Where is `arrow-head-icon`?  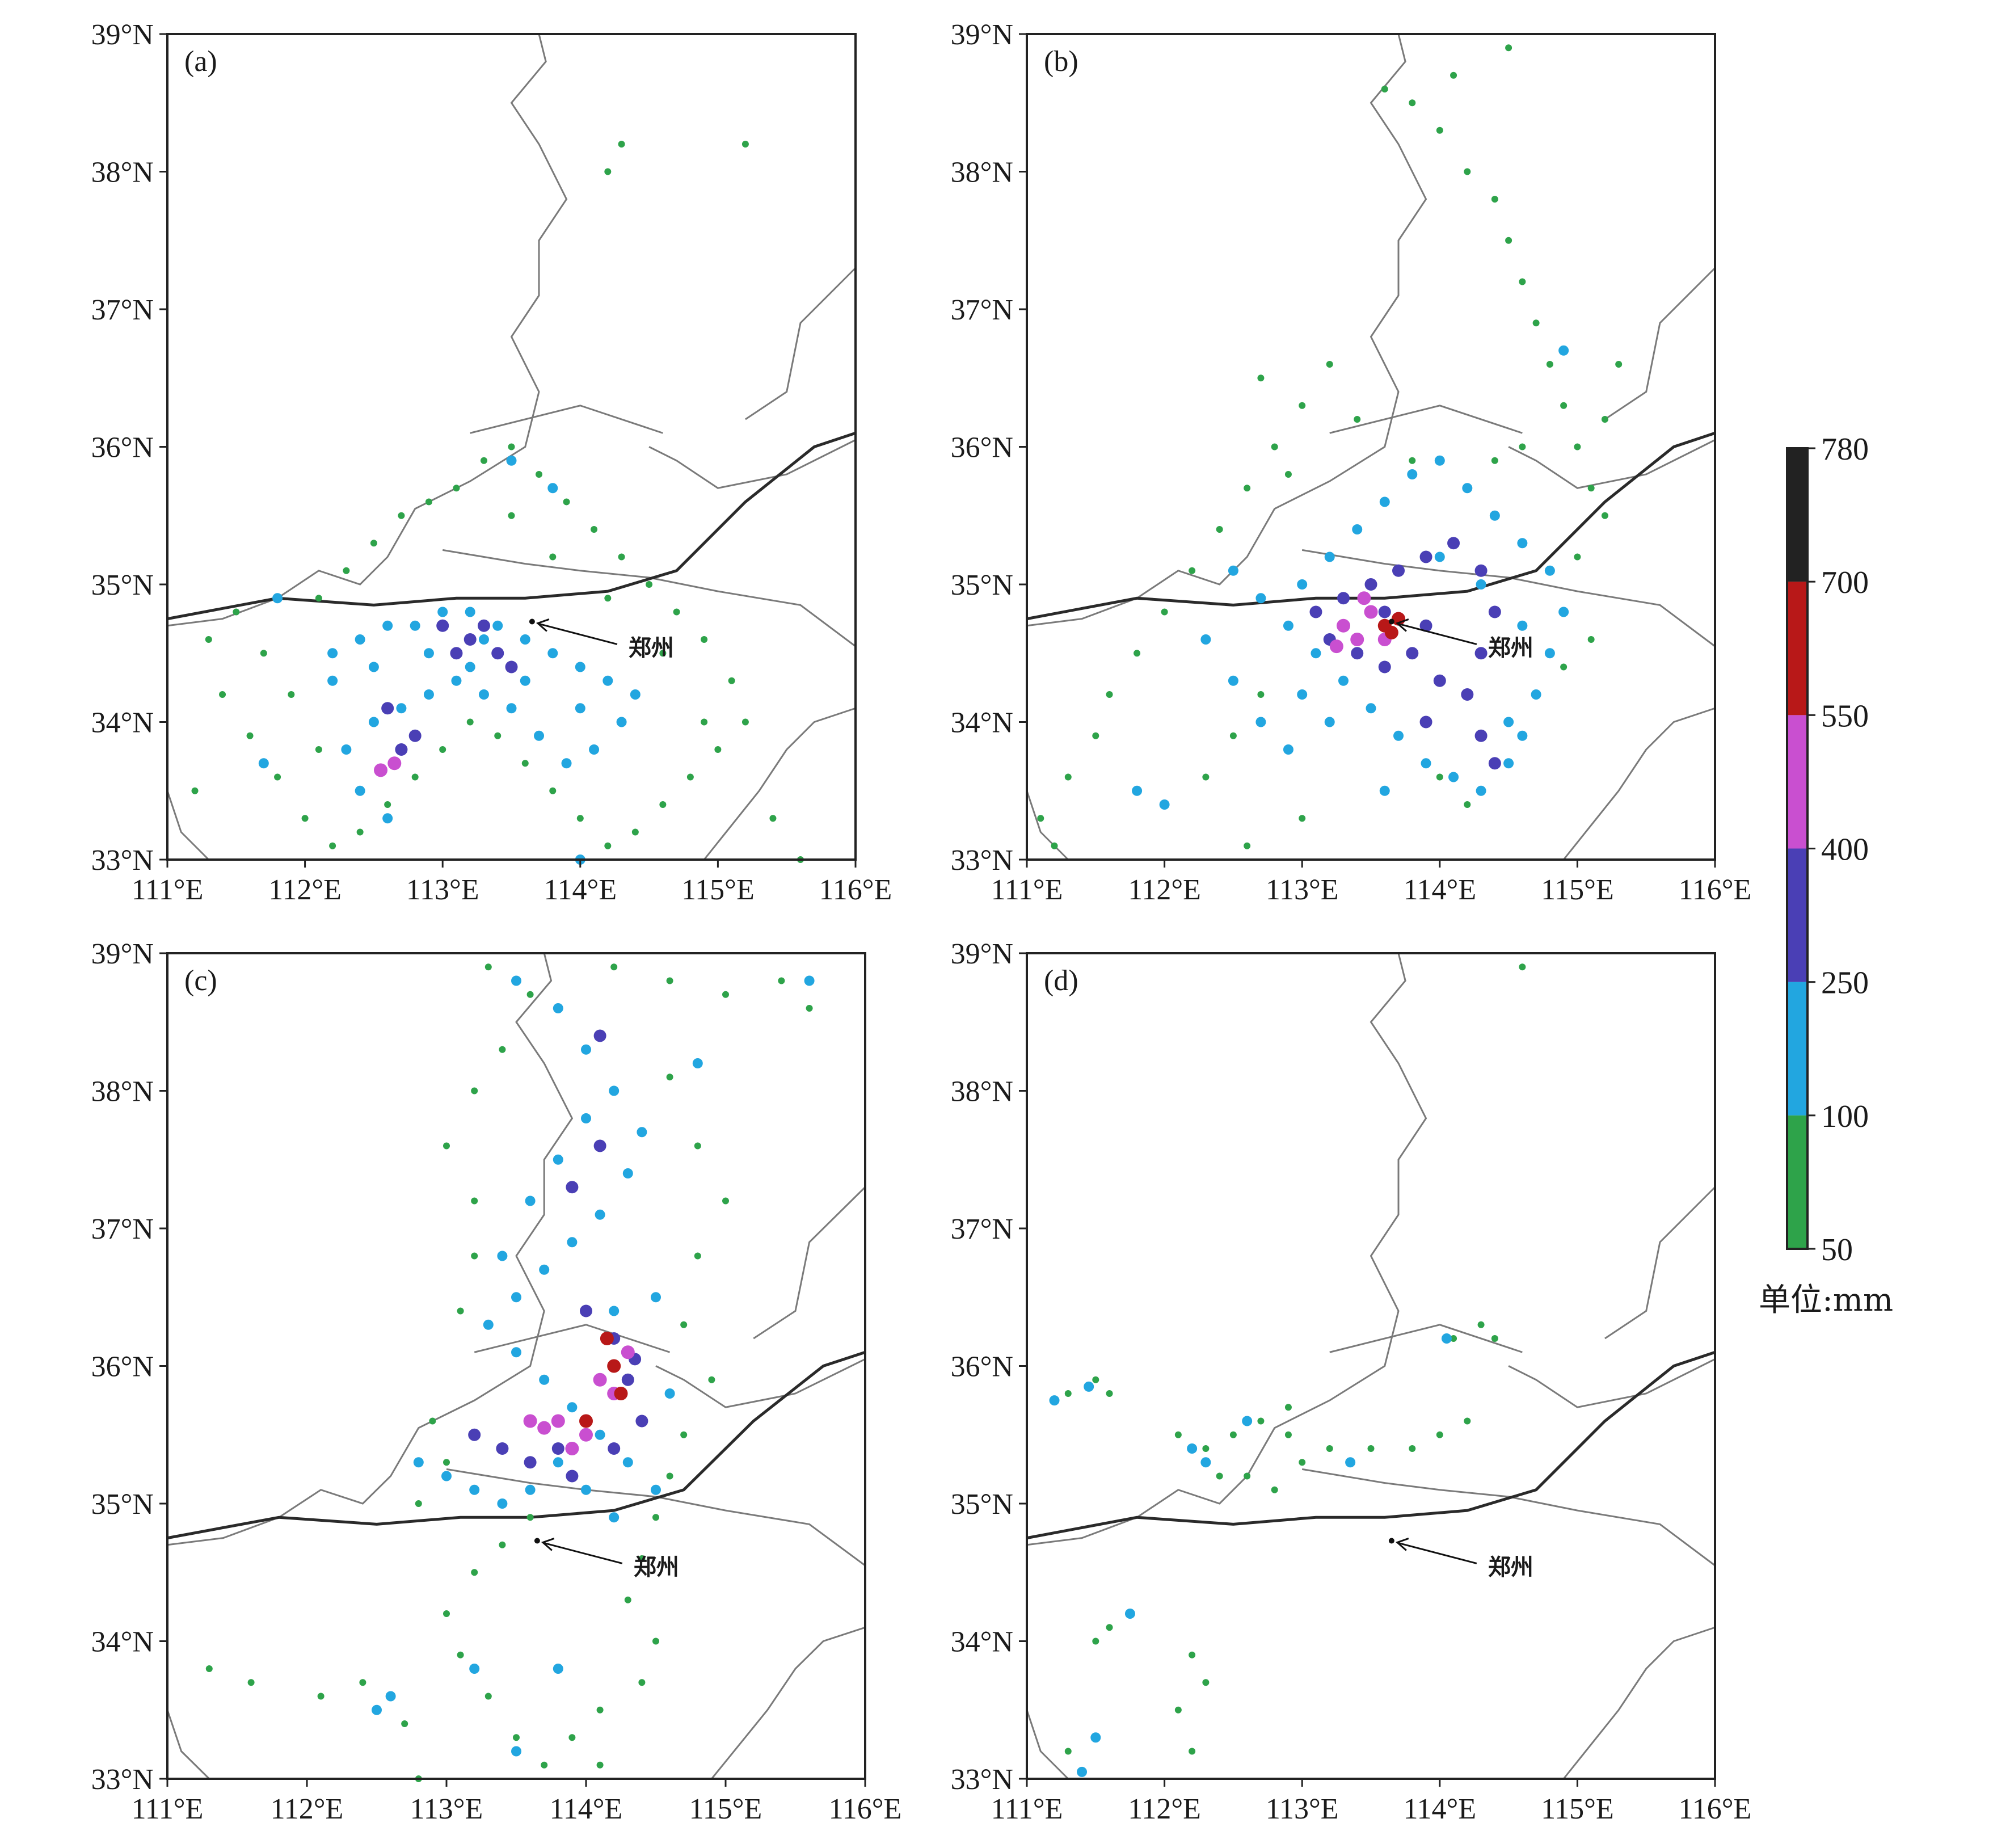
arrow-head-icon is located at coordinates (1402, 625).